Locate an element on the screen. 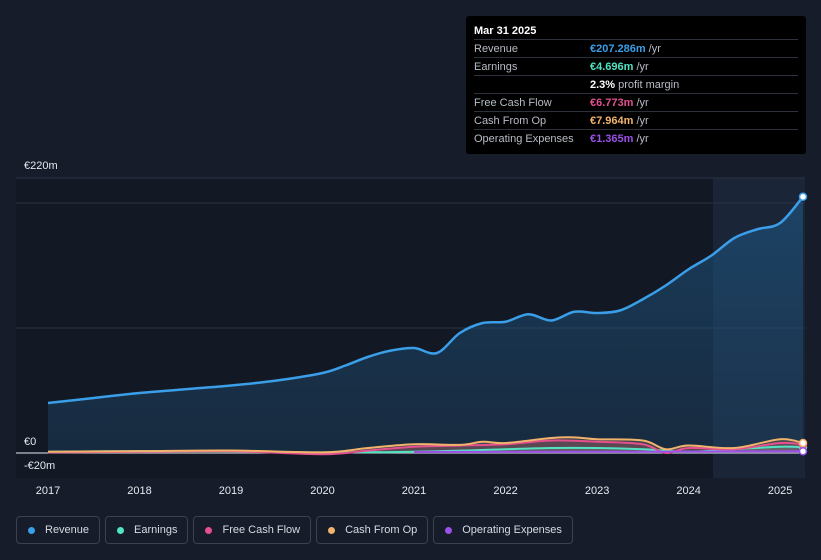 The image size is (821, 560). tooltip-row-value: €4.696m is located at coordinates (612, 66).